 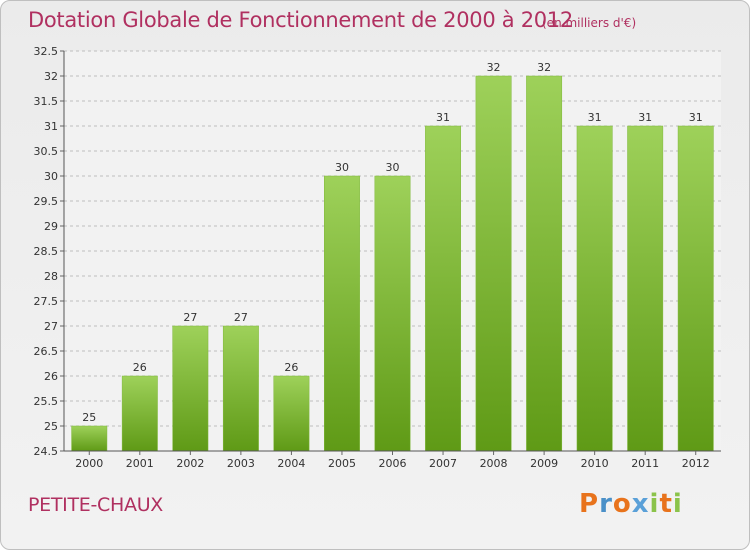 What do you see at coordinates (595, 463) in the screenshot?
I see `x-tick-label: 2010` at bounding box center [595, 463].